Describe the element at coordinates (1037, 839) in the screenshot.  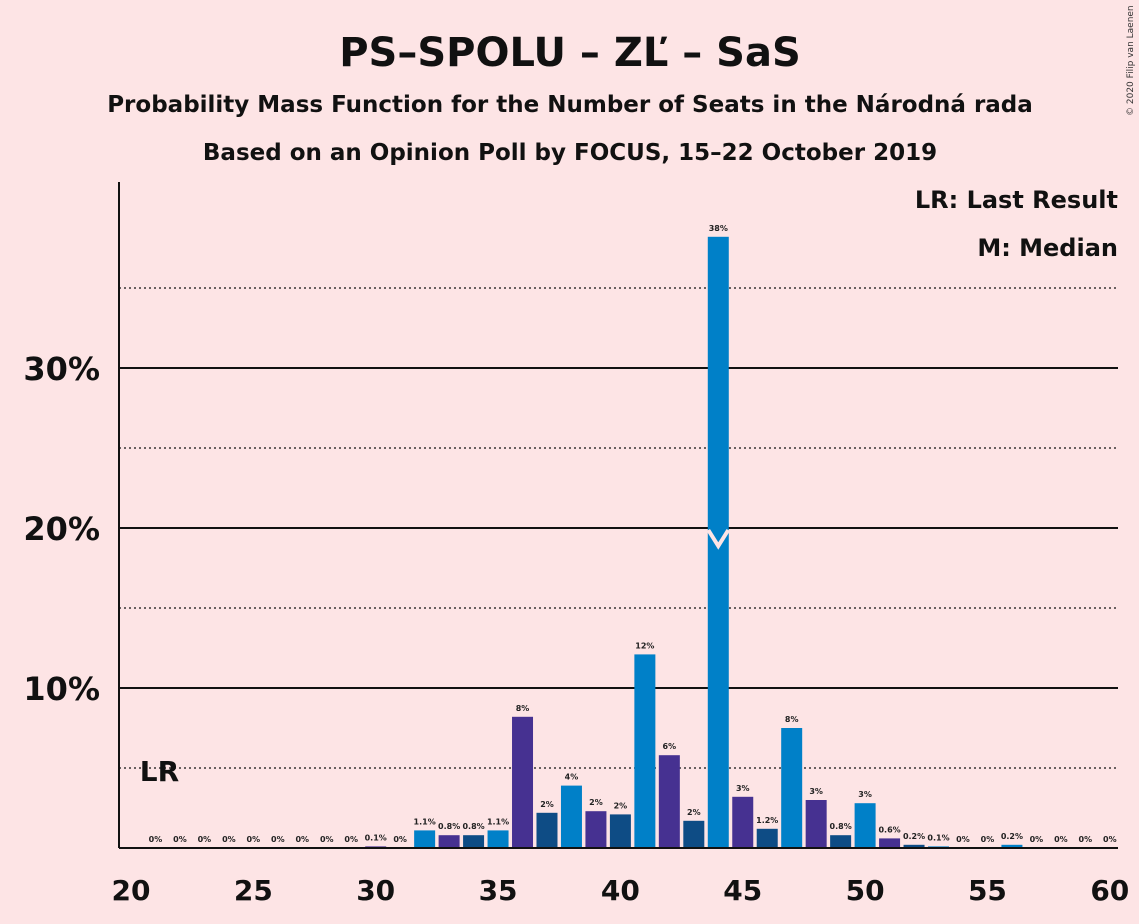
I see `data-label-seat-57: 0%` at that location.